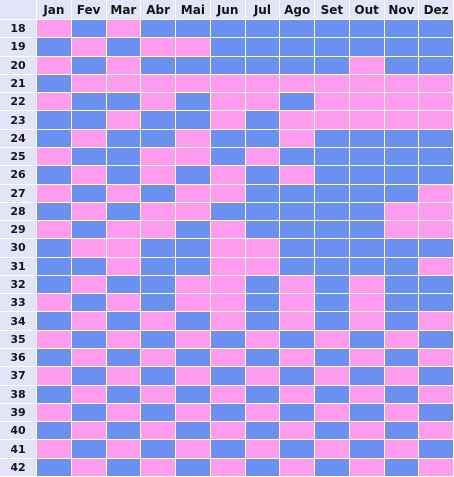  I want to click on age-label: 22, so click(18, 102).